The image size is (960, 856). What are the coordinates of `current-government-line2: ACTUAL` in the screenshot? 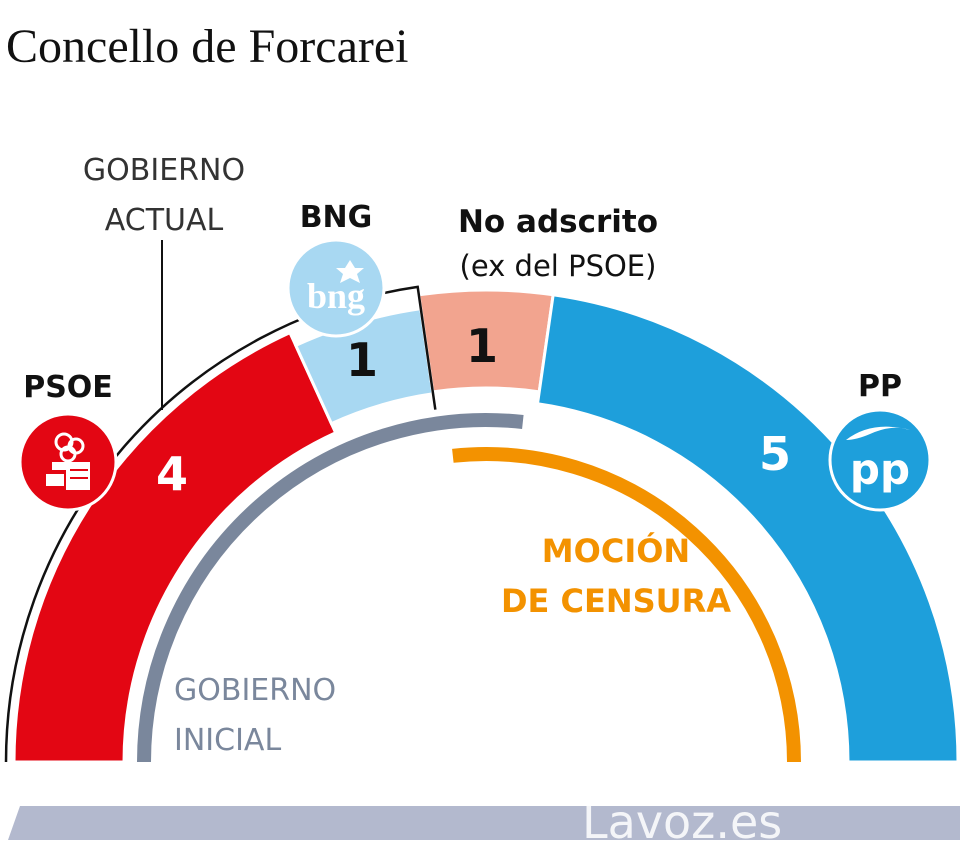 It's located at (164, 220).